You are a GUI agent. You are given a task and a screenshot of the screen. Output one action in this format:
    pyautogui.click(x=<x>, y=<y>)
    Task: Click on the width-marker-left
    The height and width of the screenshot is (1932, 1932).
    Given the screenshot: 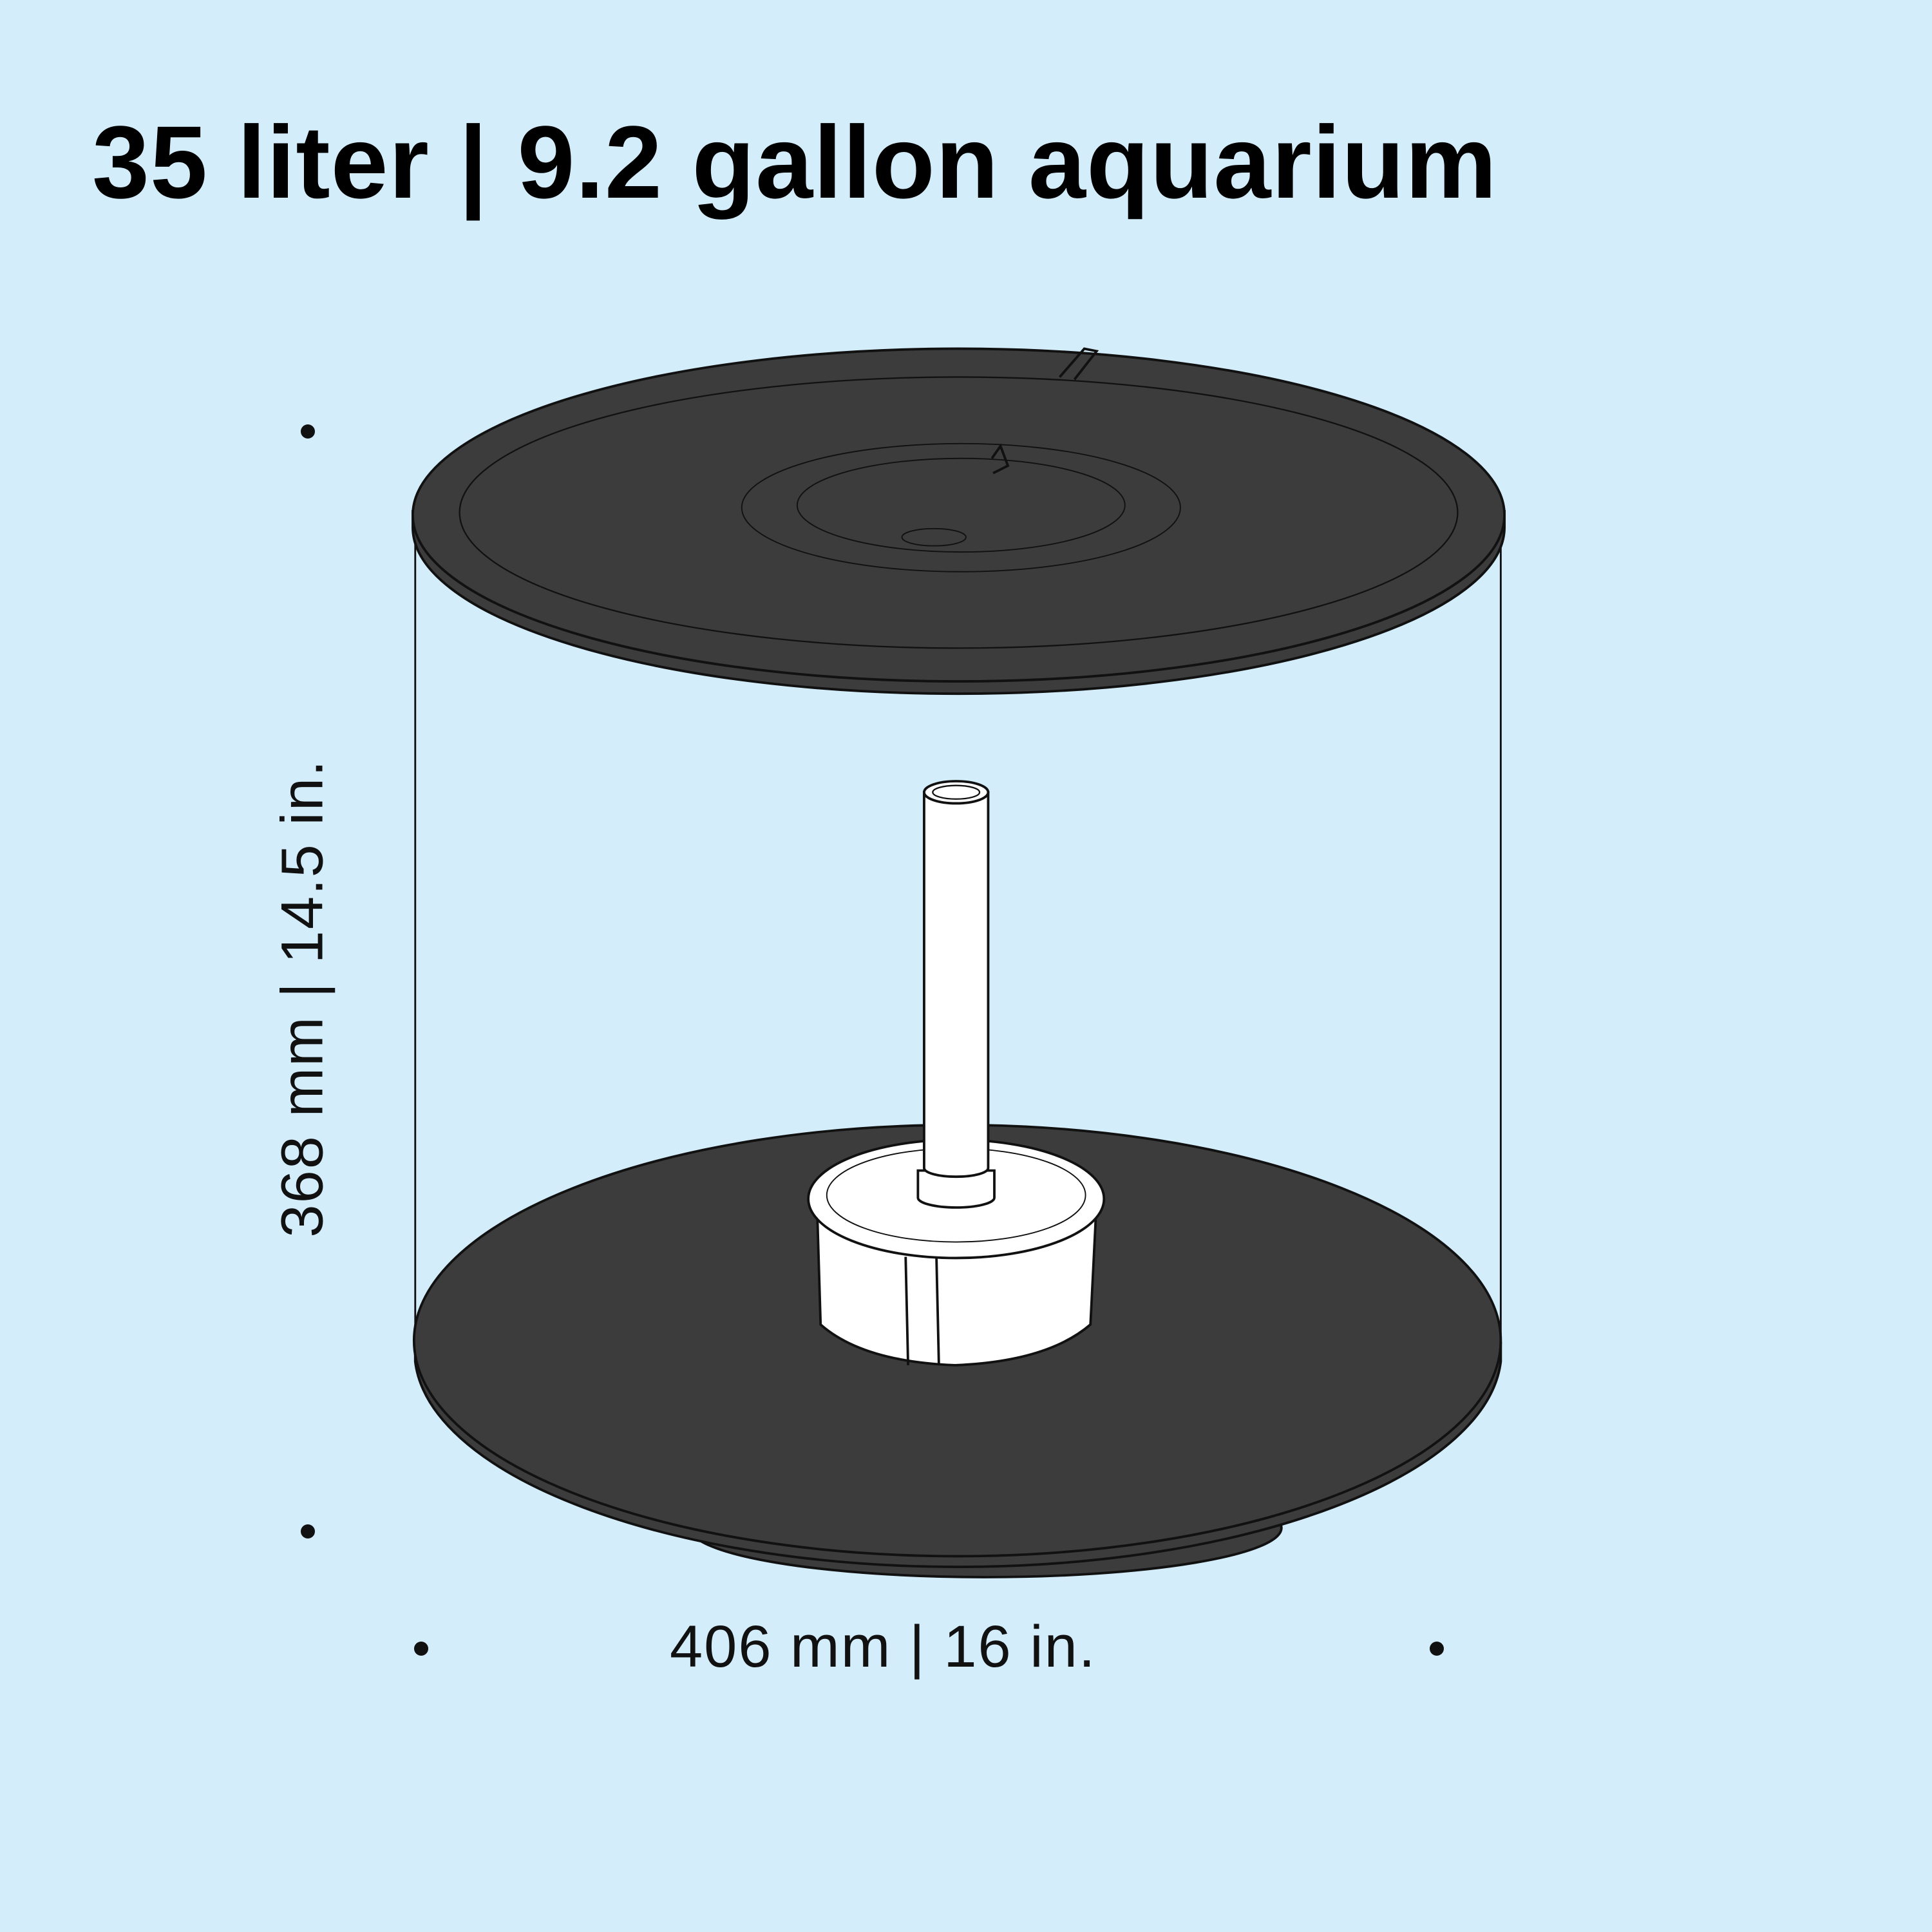 What is the action you would take?
    pyautogui.click(x=421, y=1649)
    